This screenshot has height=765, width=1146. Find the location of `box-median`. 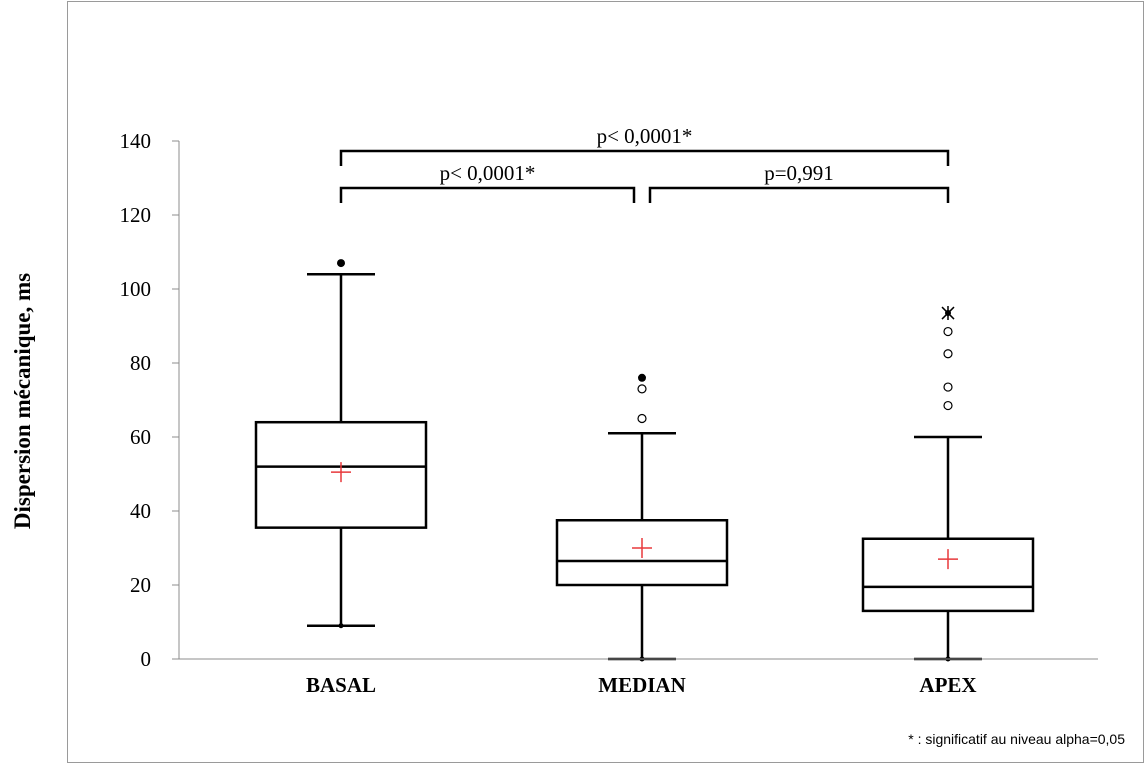

box-median is located at coordinates (642, 517).